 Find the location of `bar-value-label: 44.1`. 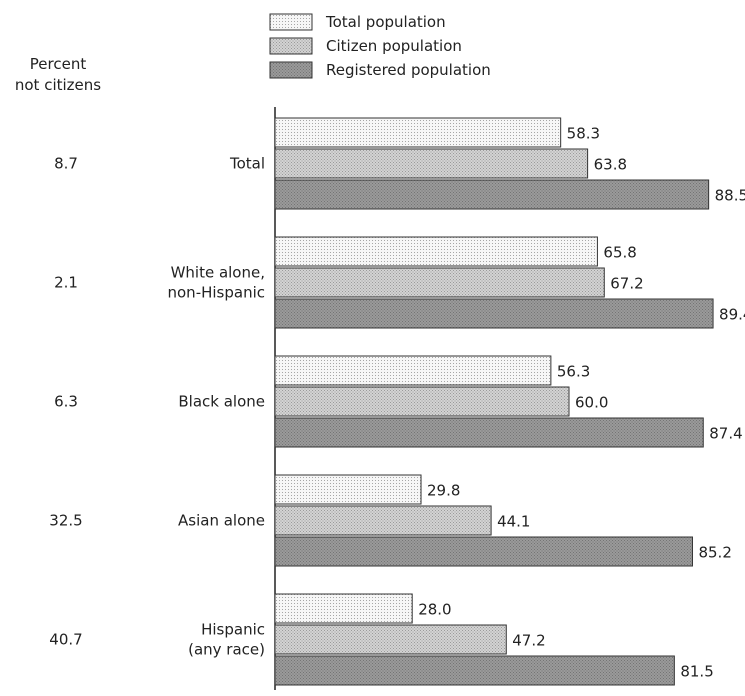

bar-value-label: 44.1 is located at coordinates (513, 522).